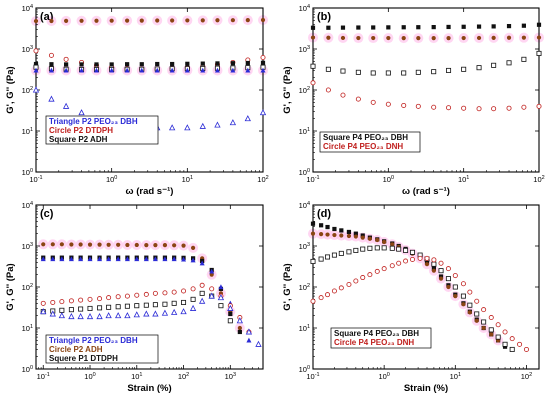  Describe the element at coordinates (151, 319) in the screenshot. I see `series-triangle-open` at that location.